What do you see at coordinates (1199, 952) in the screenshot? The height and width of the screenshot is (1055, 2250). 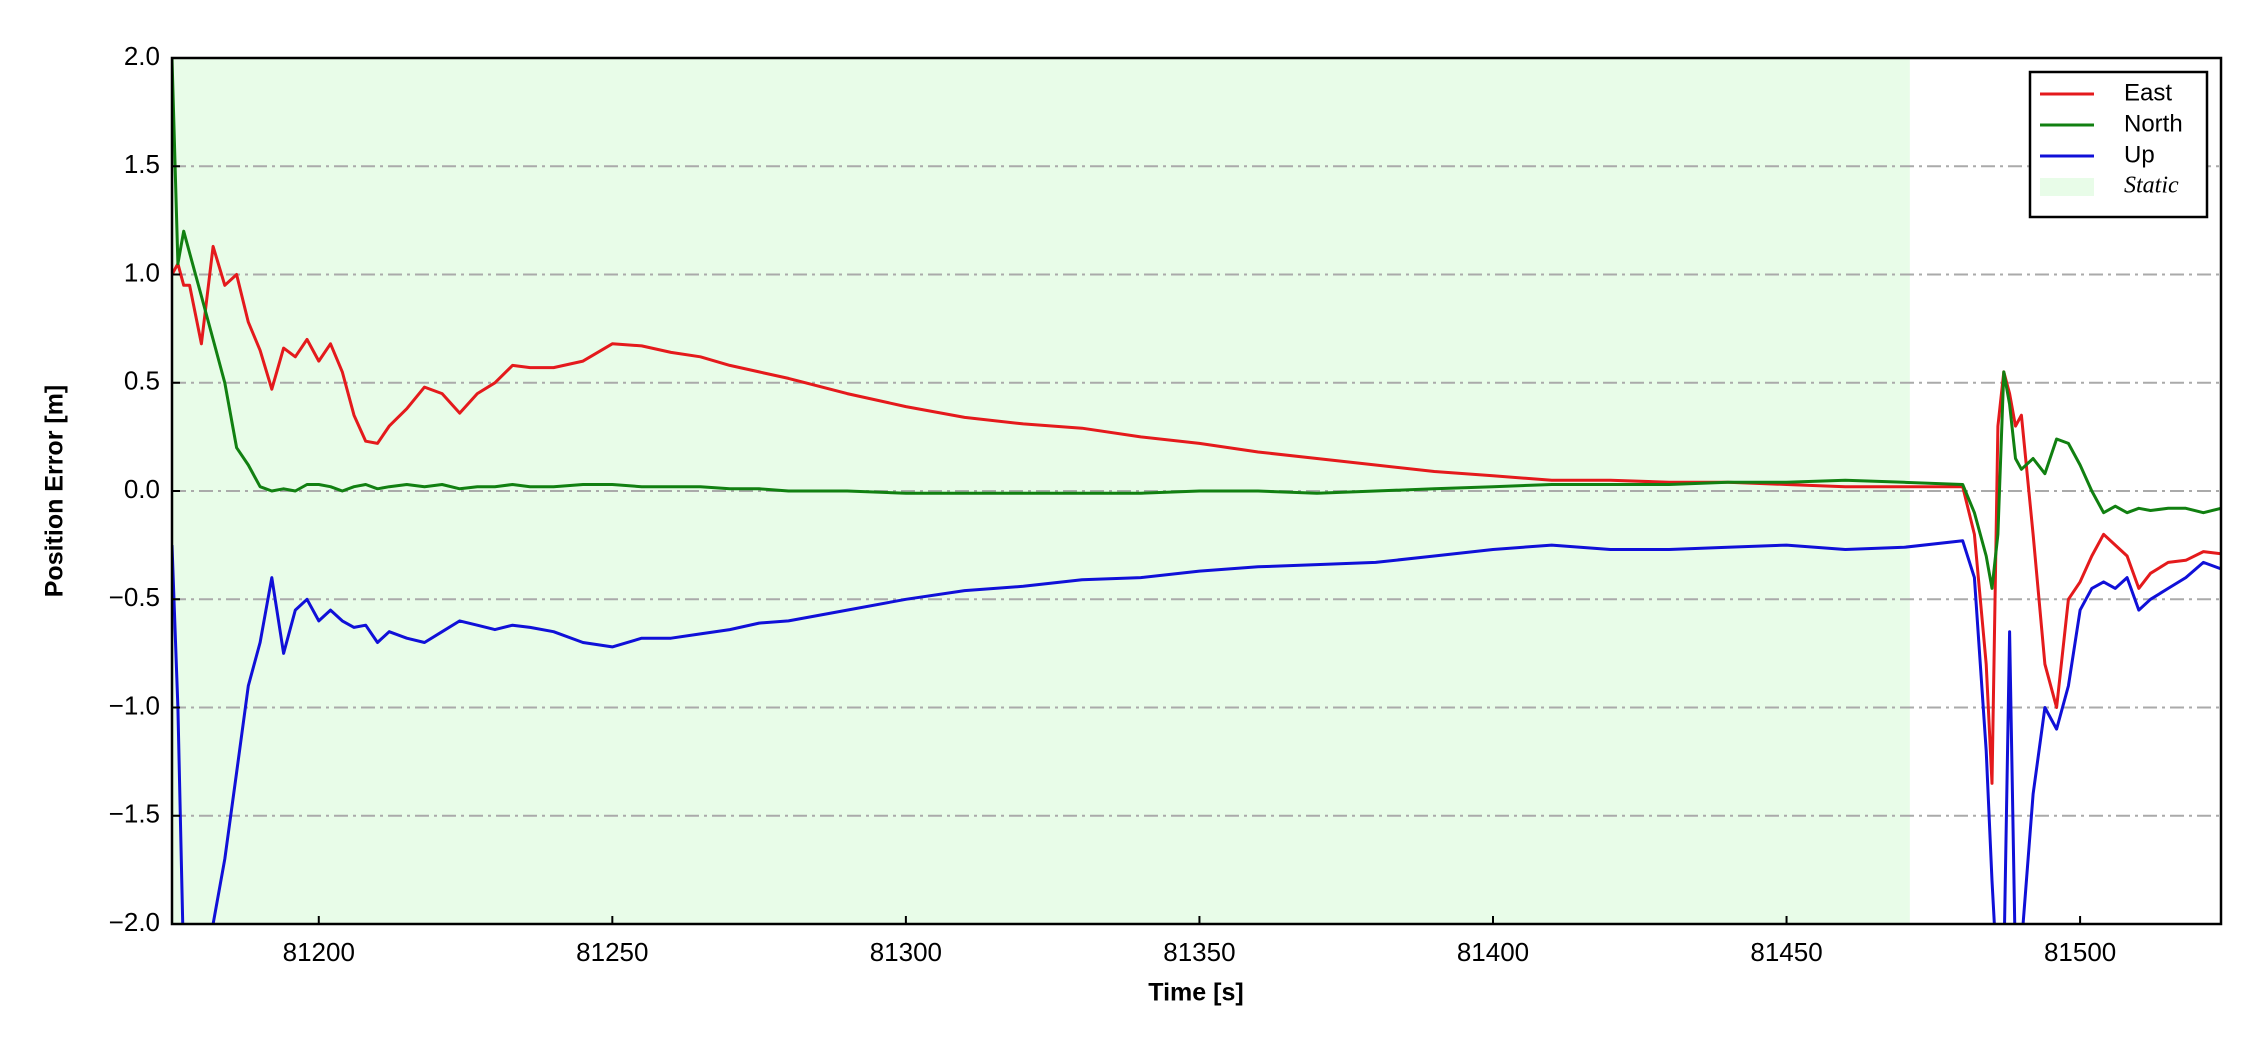 I see `x-tick-label: 81350` at bounding box center [1199, 952].